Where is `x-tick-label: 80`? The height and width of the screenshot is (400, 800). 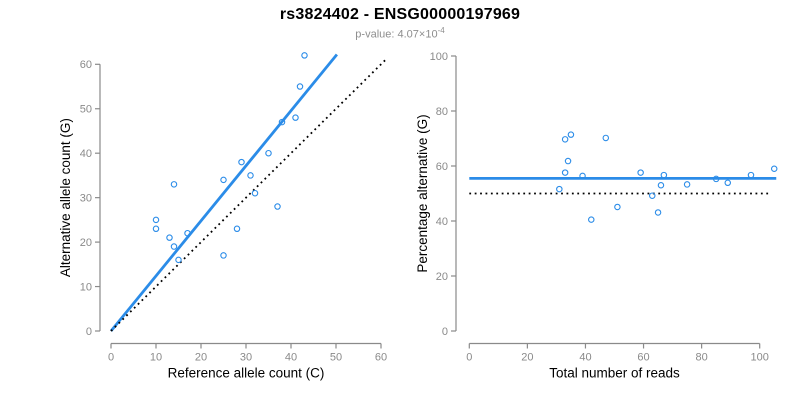 x-tick-label: 80 is located at coordinates (701, 358).